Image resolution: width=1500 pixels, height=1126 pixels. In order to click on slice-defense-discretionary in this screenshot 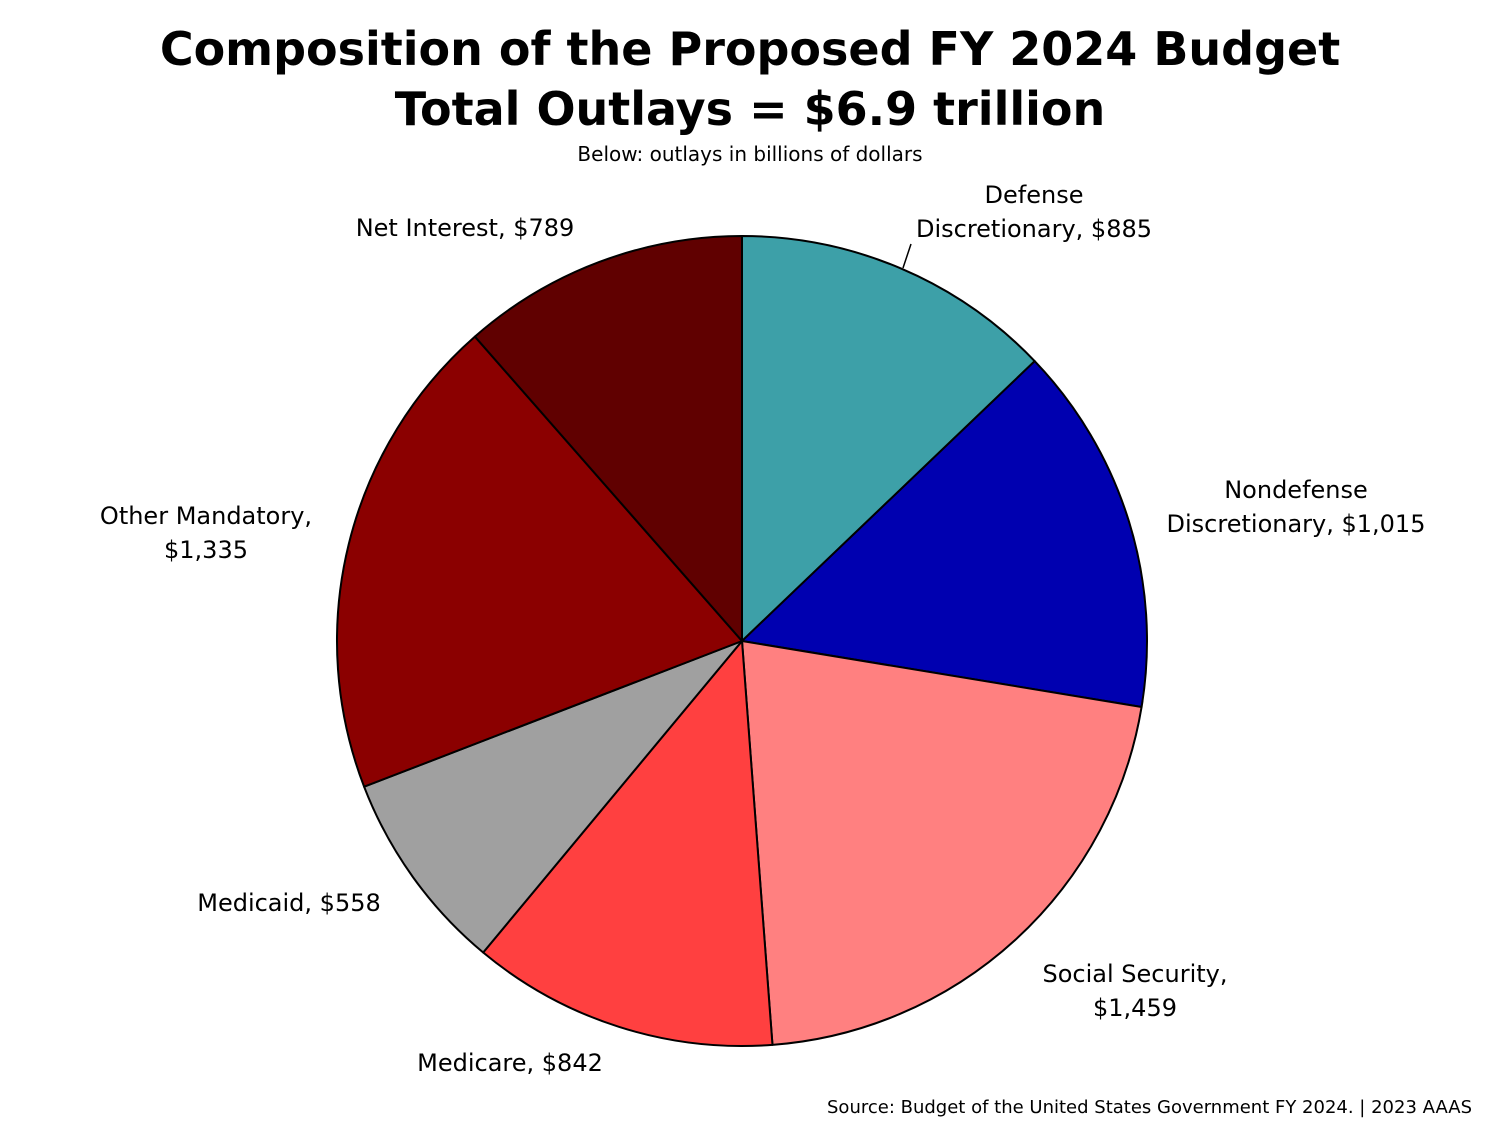, I will do `click(888, 438)`.